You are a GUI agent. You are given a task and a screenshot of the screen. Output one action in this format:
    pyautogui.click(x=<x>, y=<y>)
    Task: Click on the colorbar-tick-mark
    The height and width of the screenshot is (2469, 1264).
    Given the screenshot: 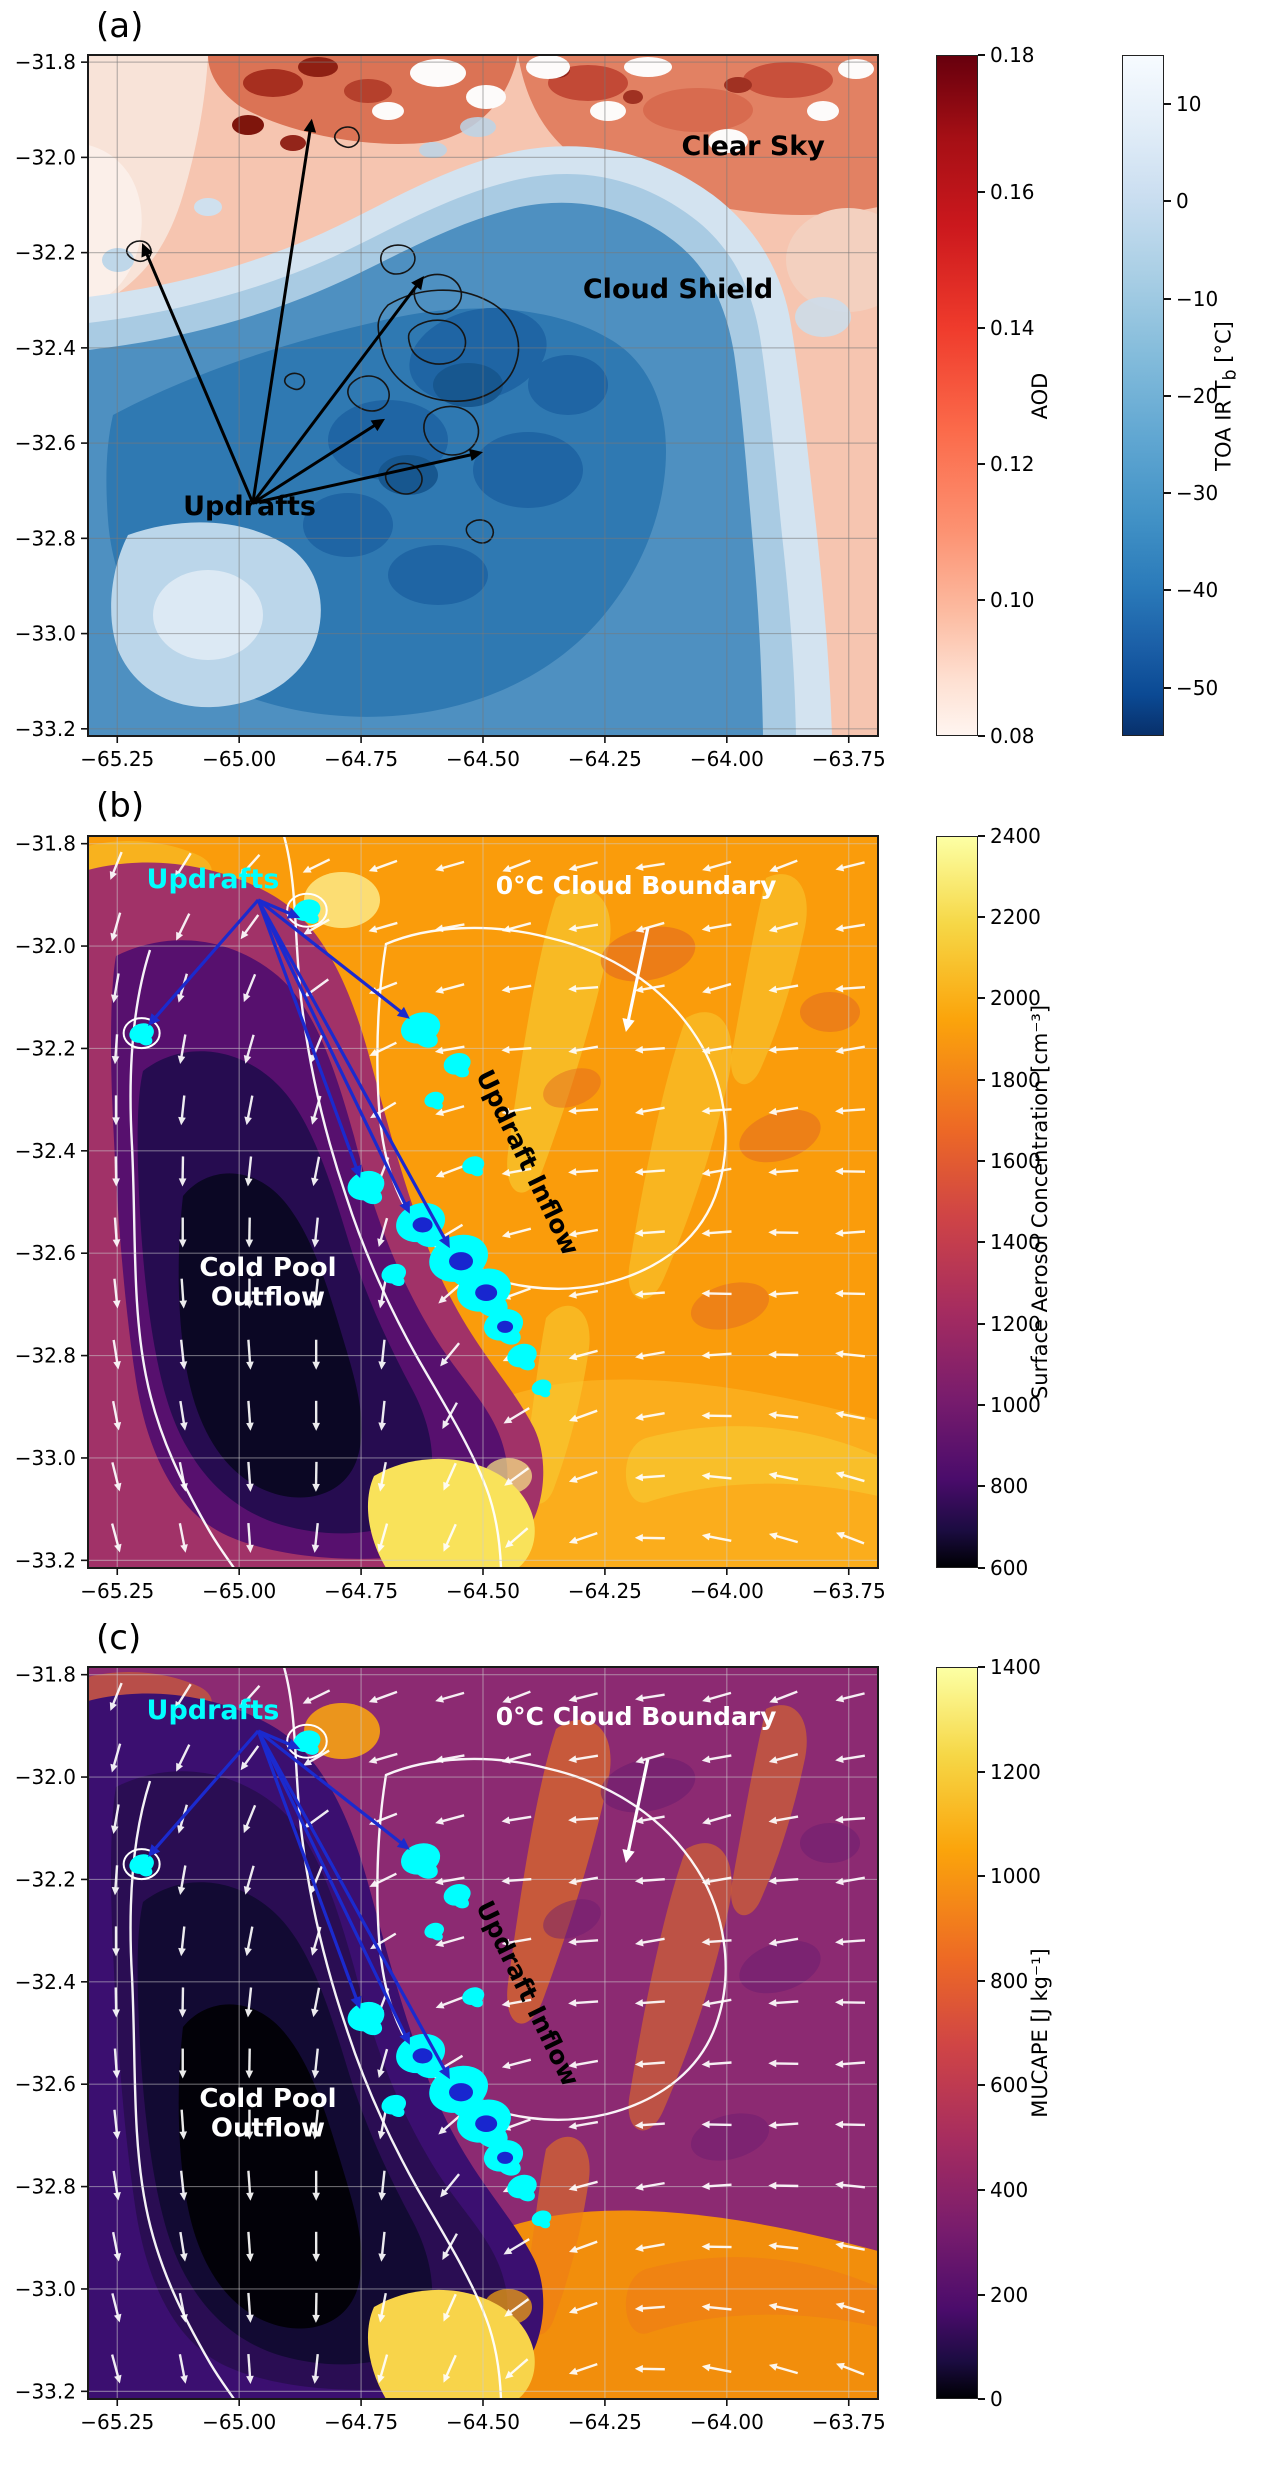 What is the action you would take?
    pyautogui.click(x=981, y=736)
    